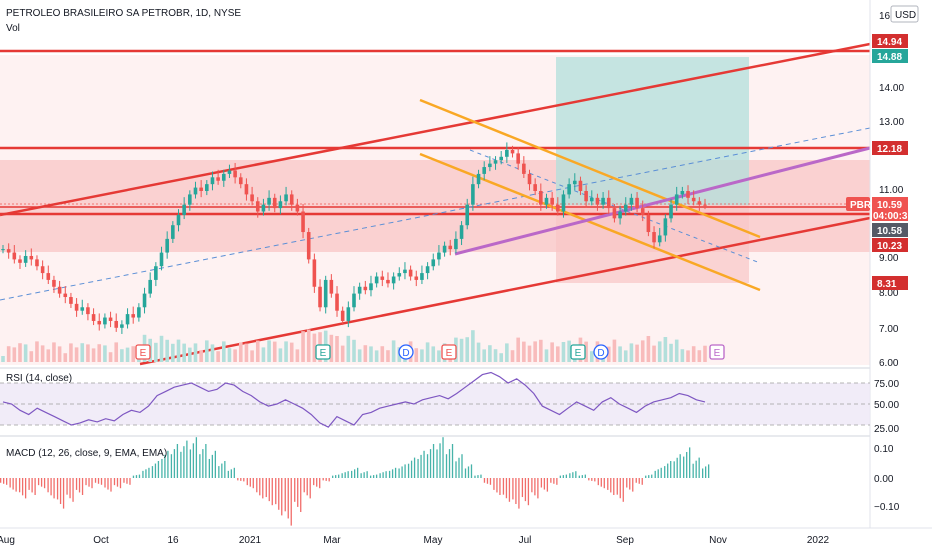  I want to click on down-channel-upper, so click(590, 168).